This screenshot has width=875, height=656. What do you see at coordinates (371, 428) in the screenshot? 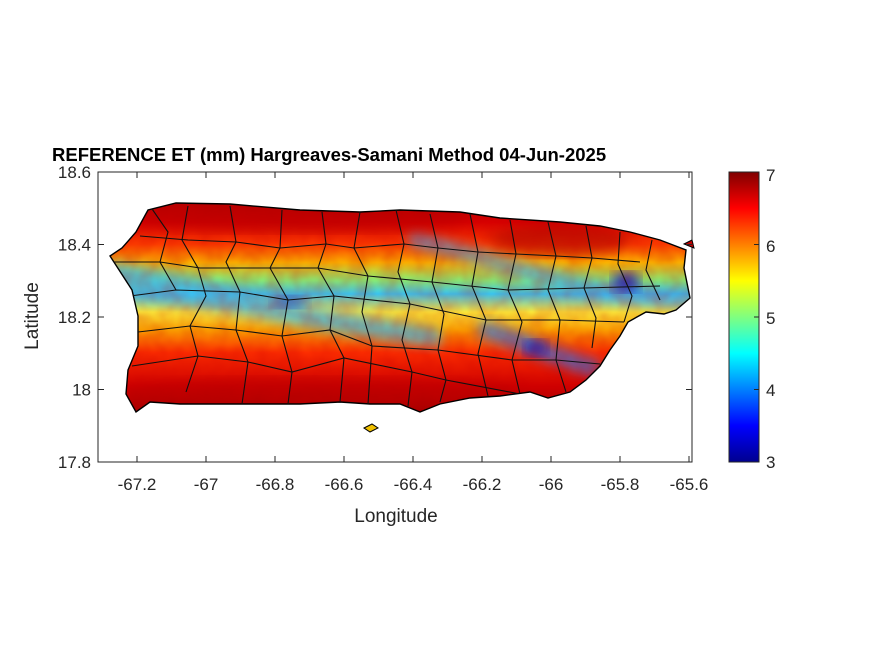
I see `islet-caja-de-muertos` at bounding box center [371, 428].